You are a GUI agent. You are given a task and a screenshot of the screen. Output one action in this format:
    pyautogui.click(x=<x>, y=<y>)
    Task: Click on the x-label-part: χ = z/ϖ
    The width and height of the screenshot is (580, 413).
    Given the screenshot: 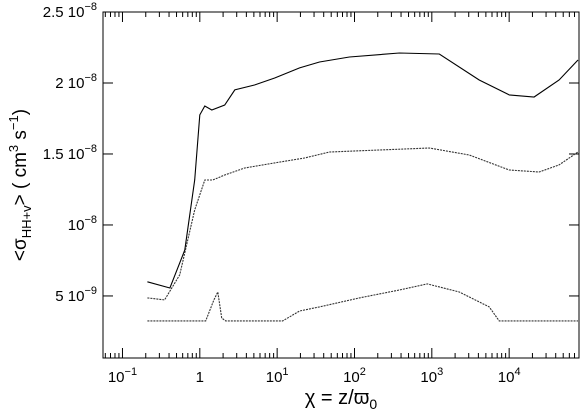 What is the action you would take?
    pyautogui.click(x=337, y=398)
    